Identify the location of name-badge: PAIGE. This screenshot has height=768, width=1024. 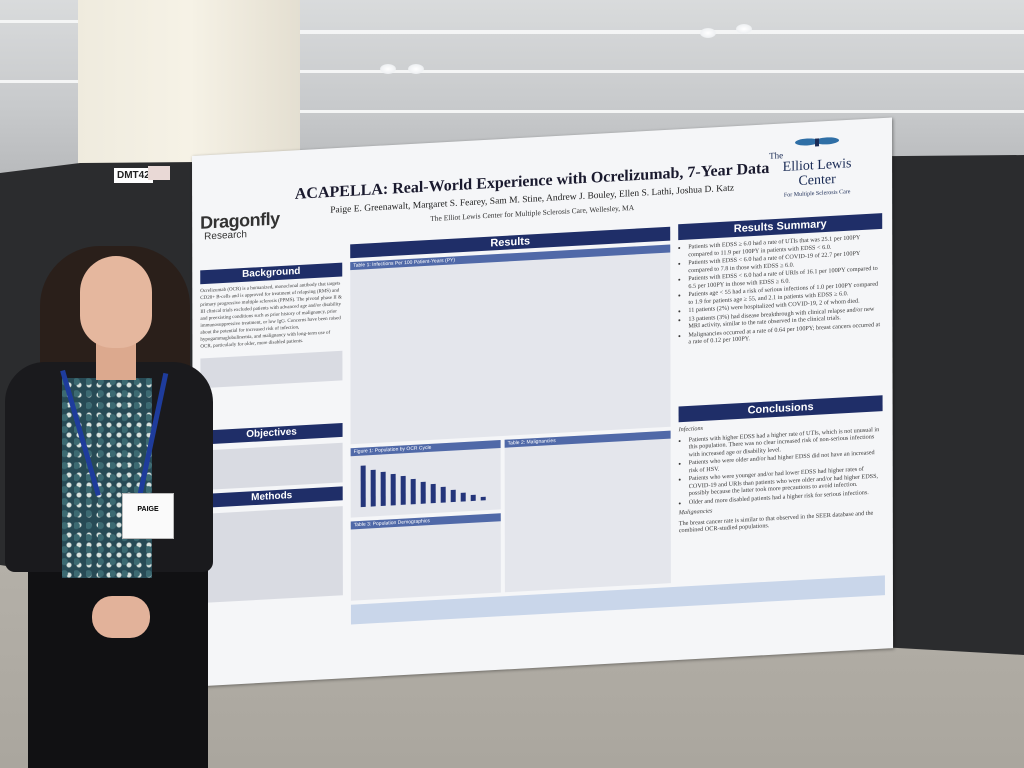
(148, 516).